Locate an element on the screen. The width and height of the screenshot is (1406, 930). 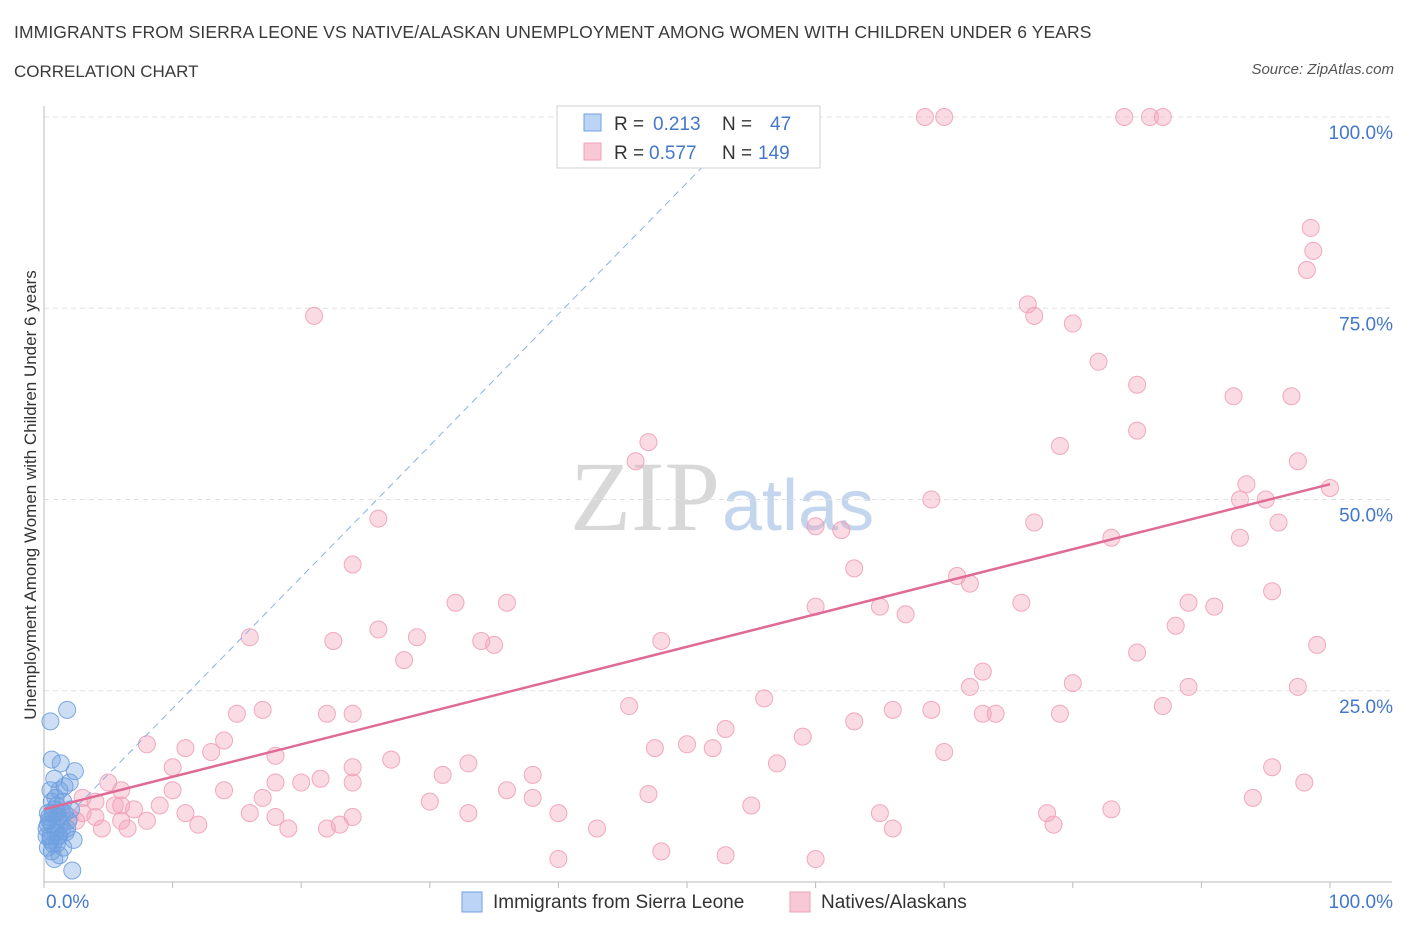
stats-n-value: 149 is located at coordinates (774, 153).